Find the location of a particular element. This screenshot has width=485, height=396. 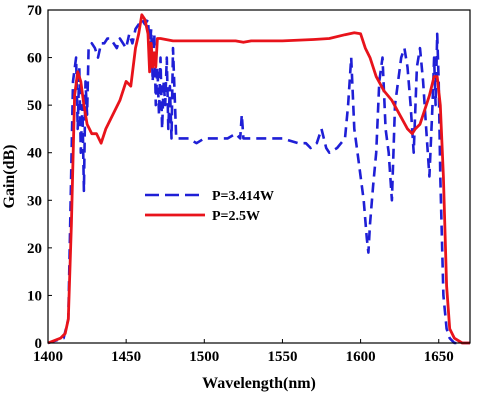

x-tick-label: 1500 is located at coordinates (204, 357).